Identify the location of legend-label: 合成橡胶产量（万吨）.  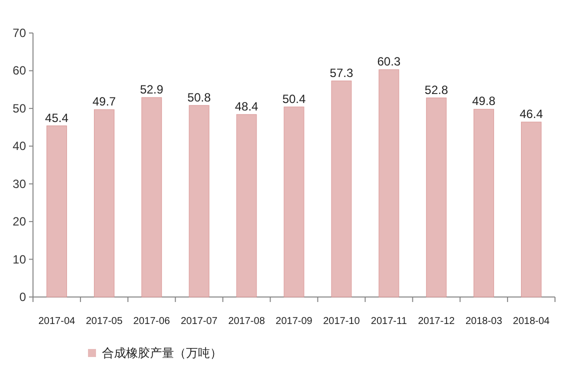
(162, 353).